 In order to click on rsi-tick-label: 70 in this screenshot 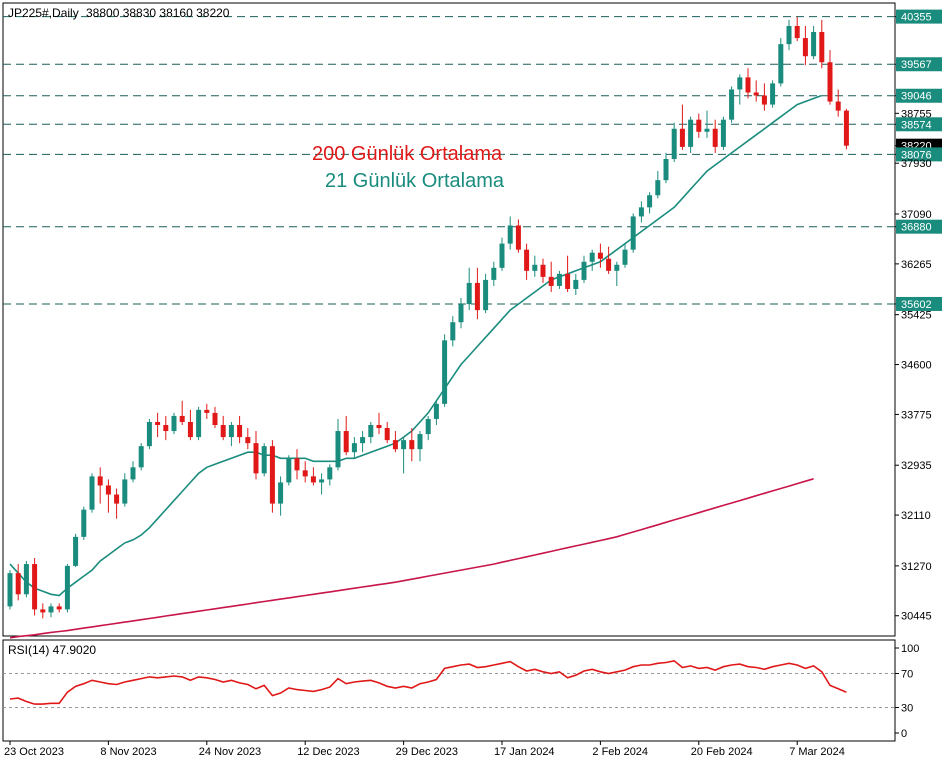, I will do `click(907, 675)`.